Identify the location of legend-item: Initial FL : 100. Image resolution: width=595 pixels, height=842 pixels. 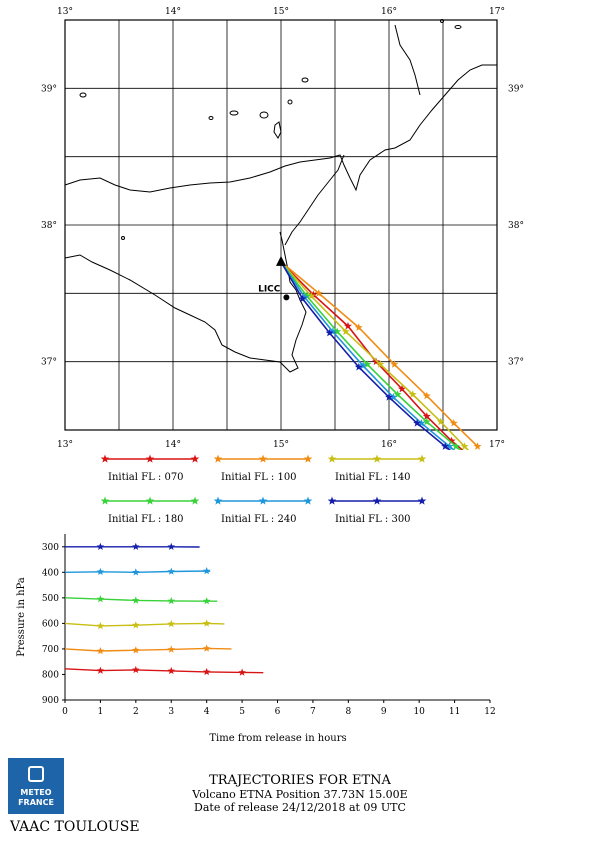
(263, 470).